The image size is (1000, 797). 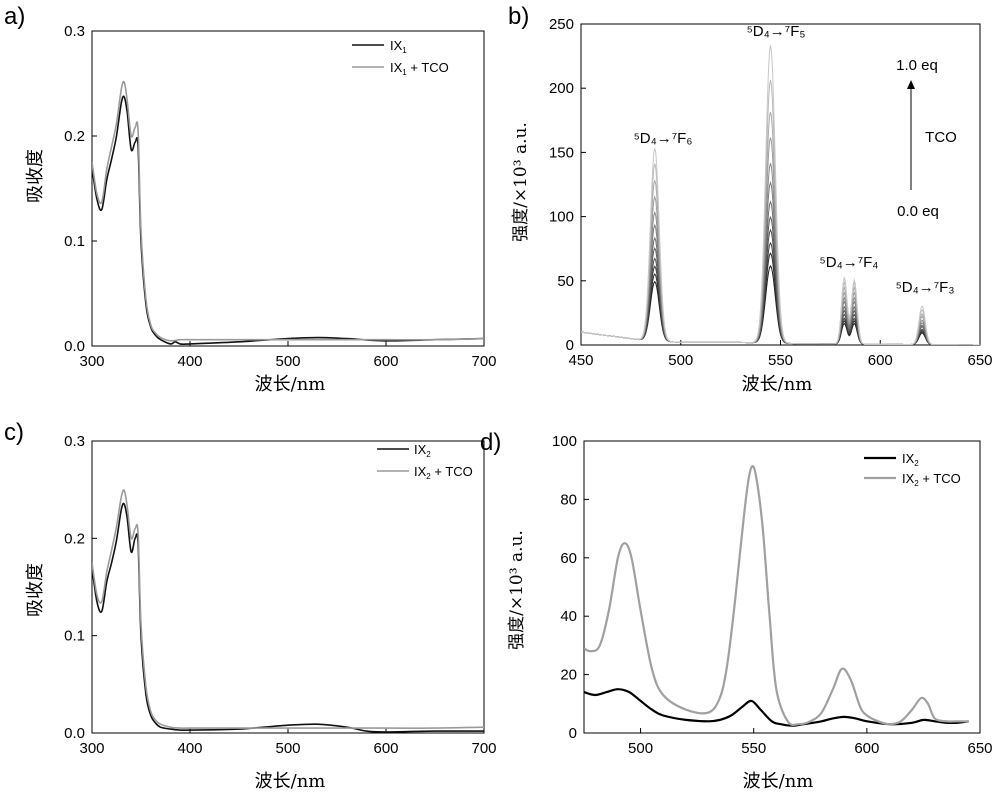 What do you see at coordinates (753, 748) in the screenshot?
I see `x-tick-label-d: 550` at bounding box center [753, 748].